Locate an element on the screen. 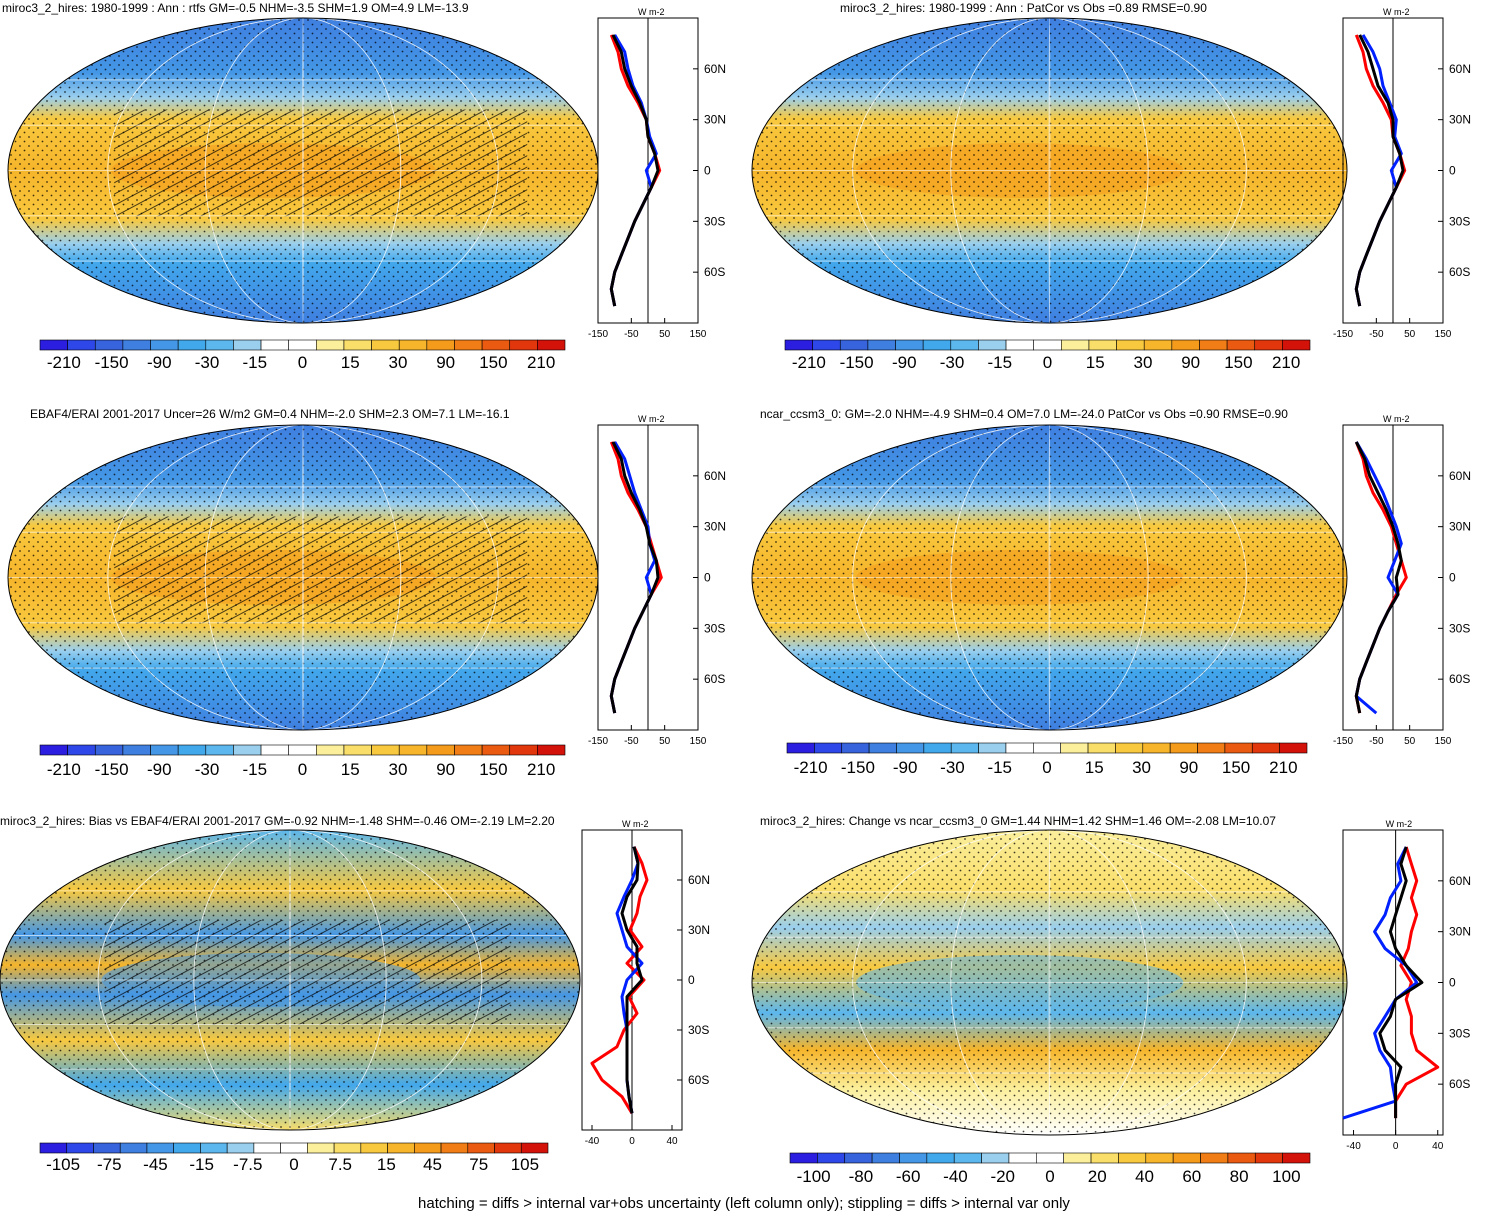  profile-xtick-label: 50 is located at coordinates (665, 334).